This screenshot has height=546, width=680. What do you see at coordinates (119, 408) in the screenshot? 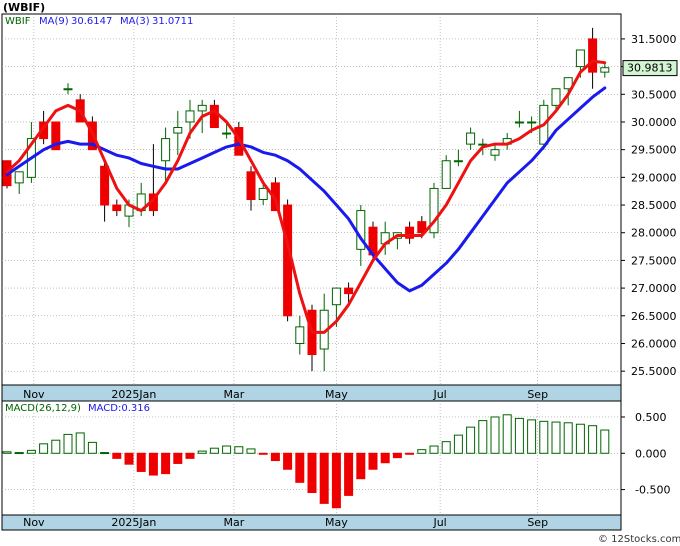
I see `macd-legend-value: MACD:0.316` at bounding box center [119, 408].